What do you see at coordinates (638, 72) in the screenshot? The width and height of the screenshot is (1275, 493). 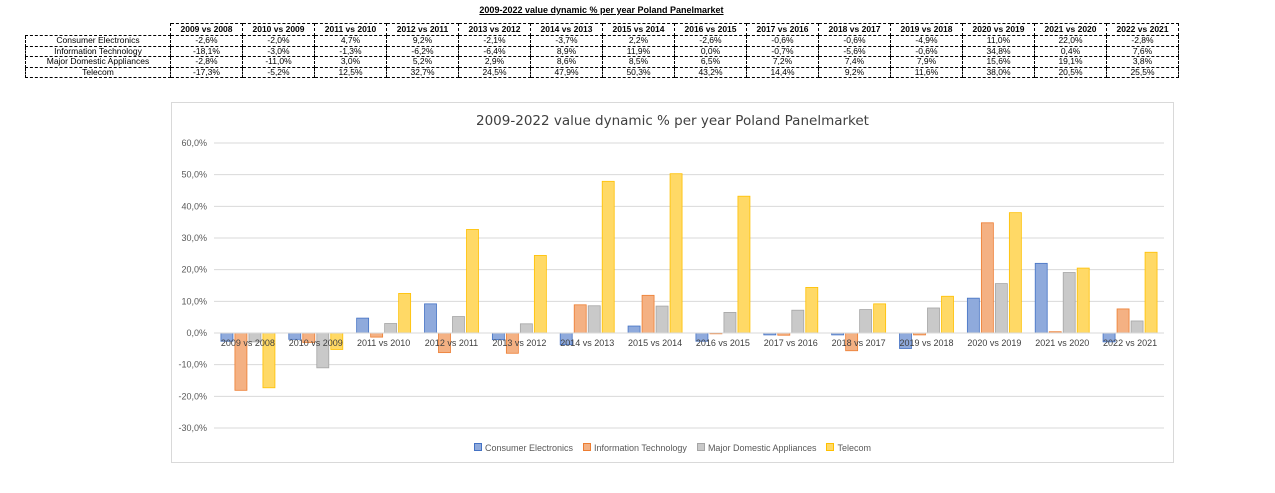 I see `table-cell: 50,3%` at bounding box center [638, 72].